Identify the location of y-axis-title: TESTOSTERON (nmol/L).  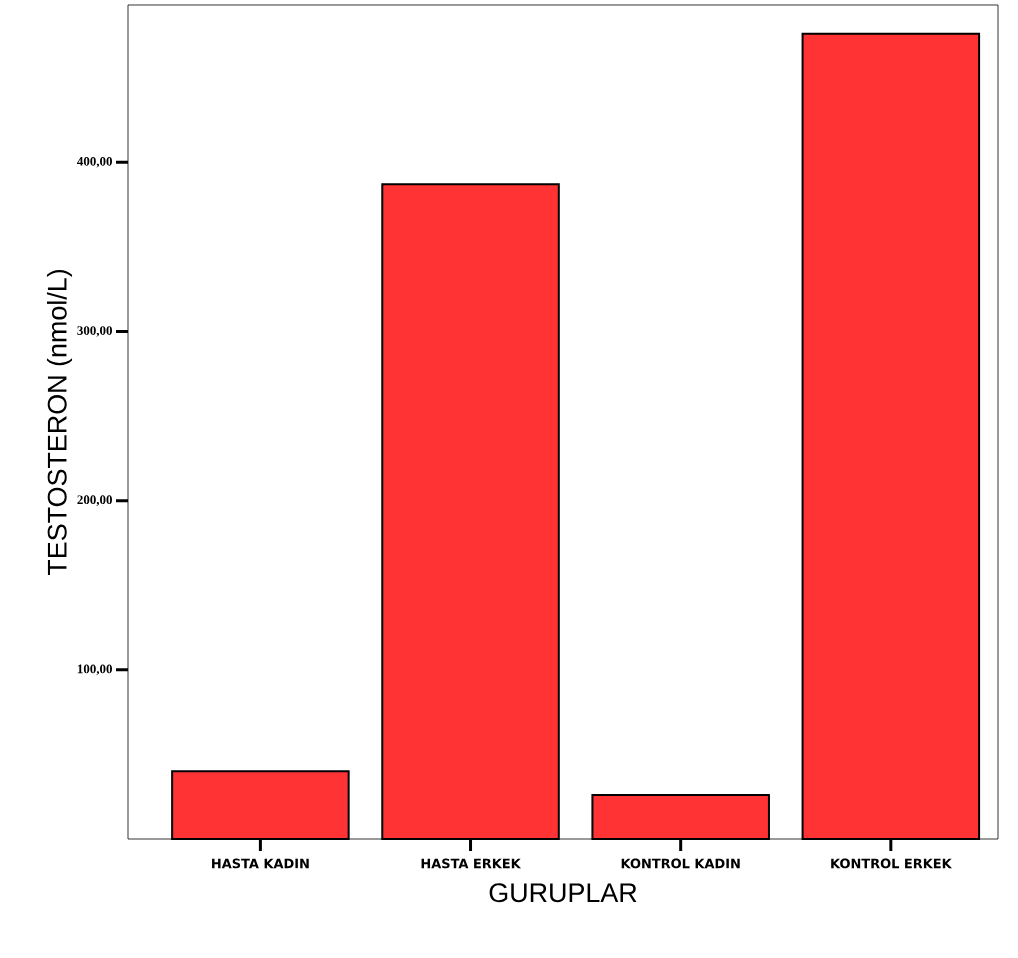
(59, 422).